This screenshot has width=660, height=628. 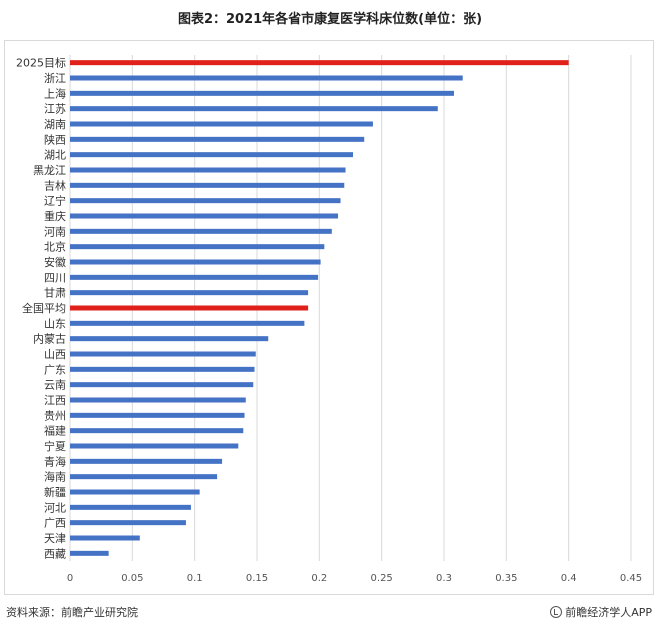 I want to click on category-label: 浙江, so click(x=55, y=78).